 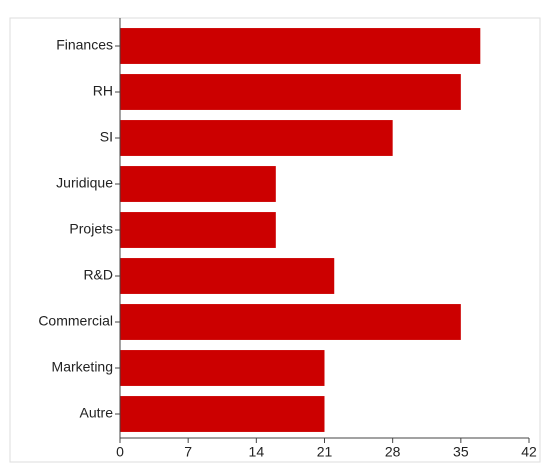 What do you see at coordinates (257, 452) in the screenshot?
I see `x-tick-label: 14` at bounding box center [257, 452].